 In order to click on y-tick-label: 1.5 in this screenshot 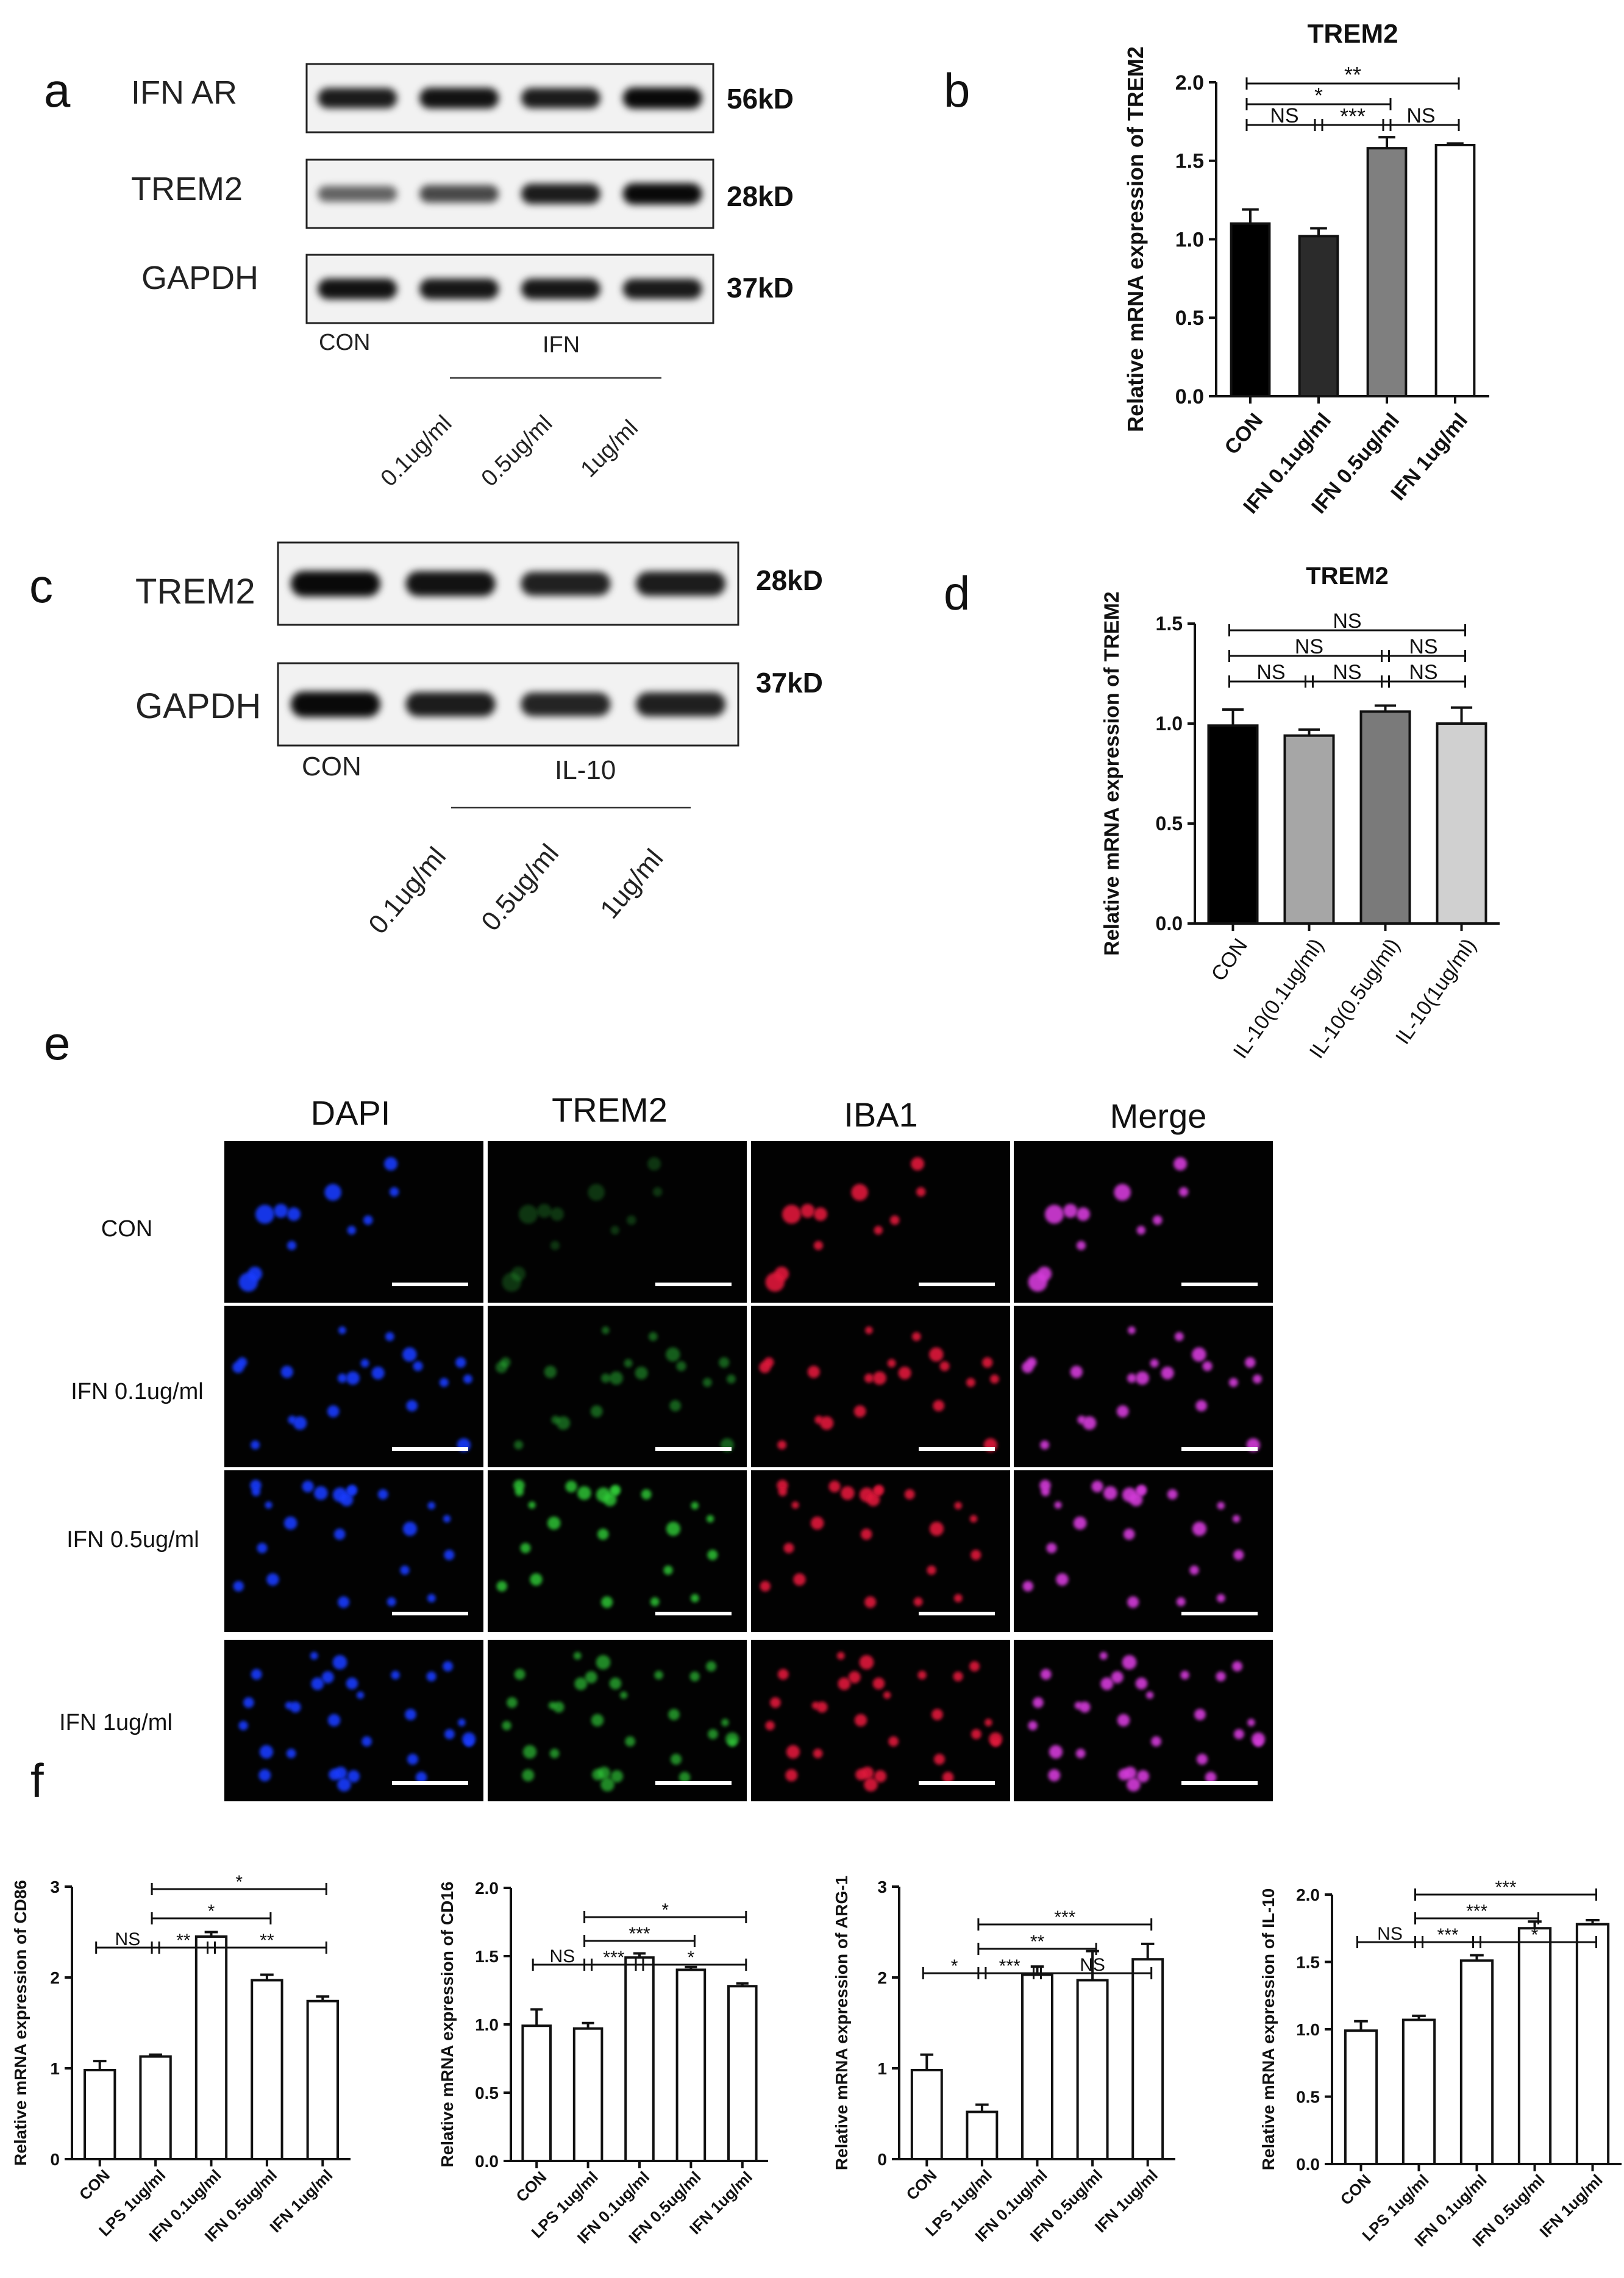, I will do `click(1189, 161)`.